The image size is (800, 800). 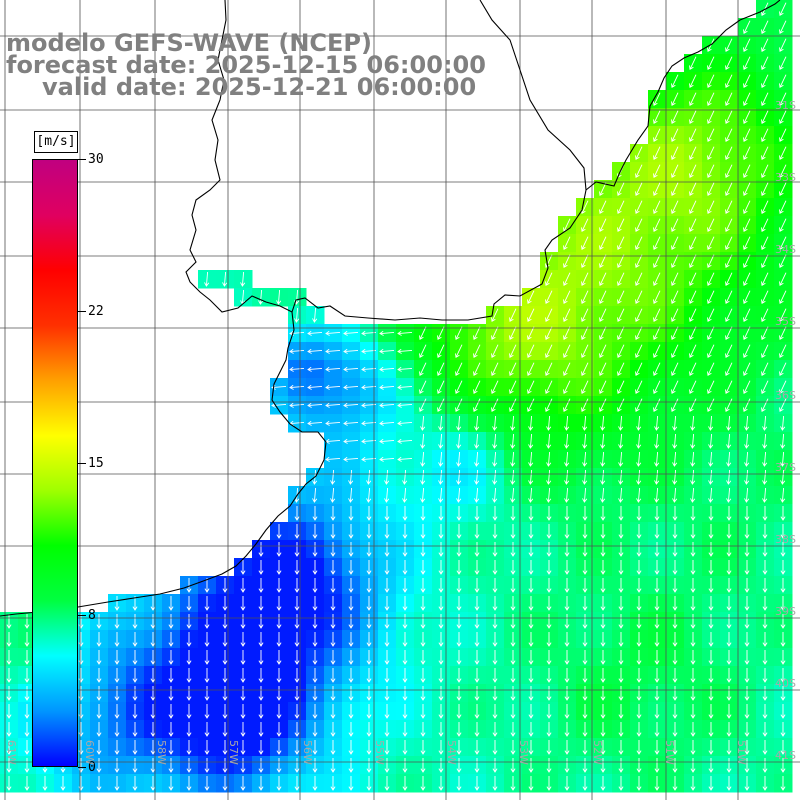 What do you see at coordinates (785, 395) in the screenshot?
I see `latitude-label: 36S` at bounding box center [785, 395].